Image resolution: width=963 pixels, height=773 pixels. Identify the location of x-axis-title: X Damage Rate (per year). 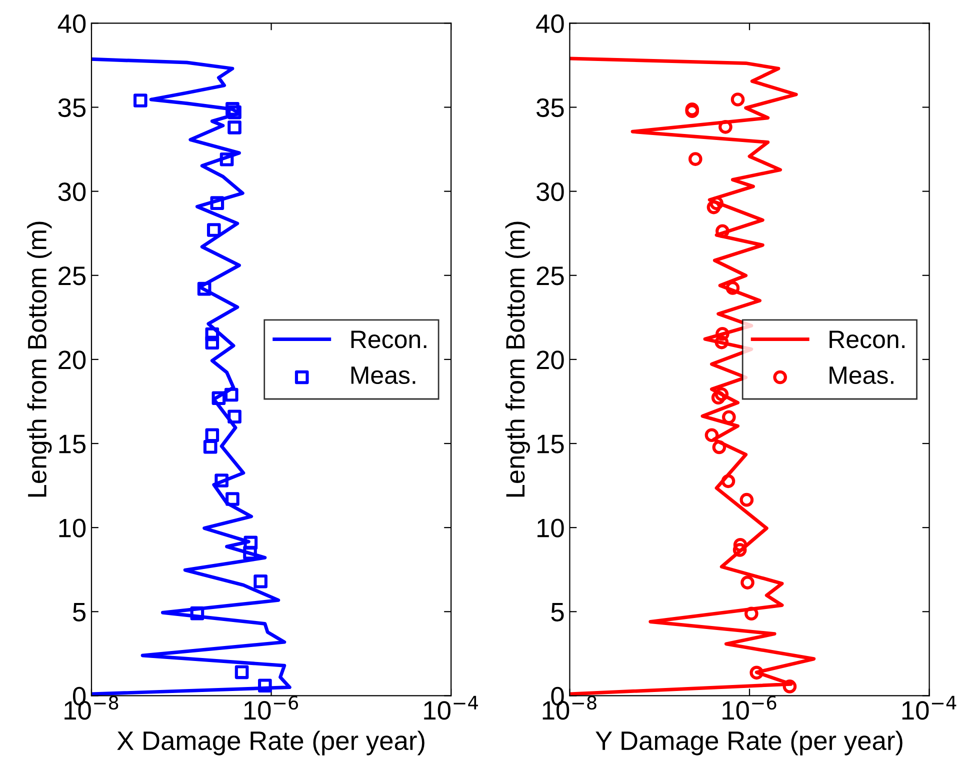
(270, 743).